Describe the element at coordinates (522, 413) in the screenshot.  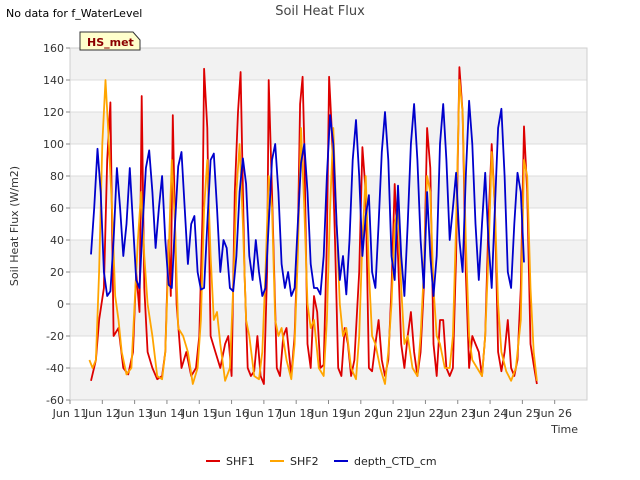
I see `x-tick-label: Jun 25` at that location.